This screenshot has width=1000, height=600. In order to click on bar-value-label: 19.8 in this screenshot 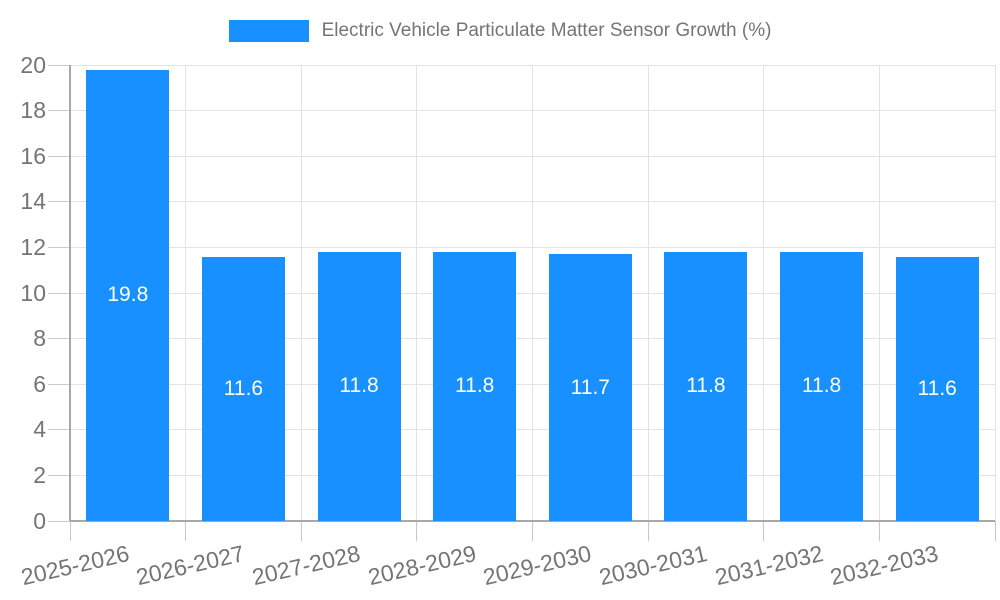, I will do `click(128, 295)`.